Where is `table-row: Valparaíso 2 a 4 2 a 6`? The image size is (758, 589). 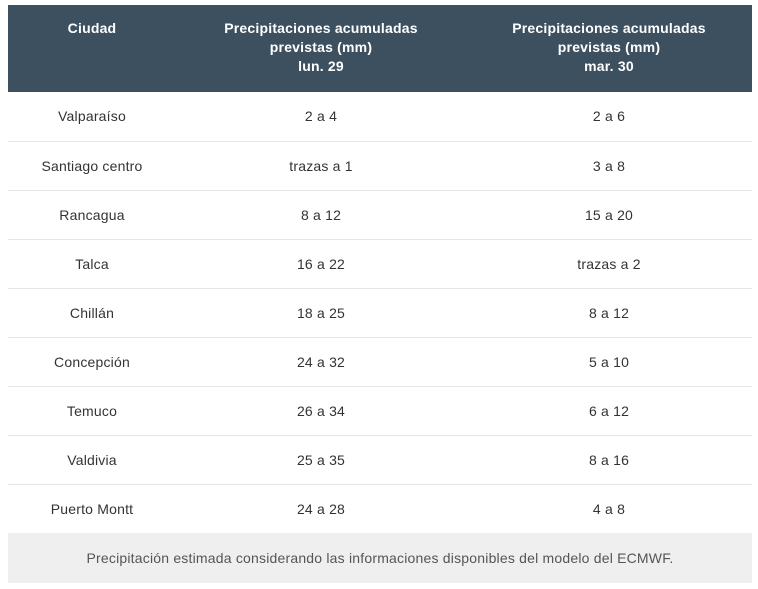 table-row: Valparaíso 2 a 4 2 a 6 is located at coordinates (380, 116).